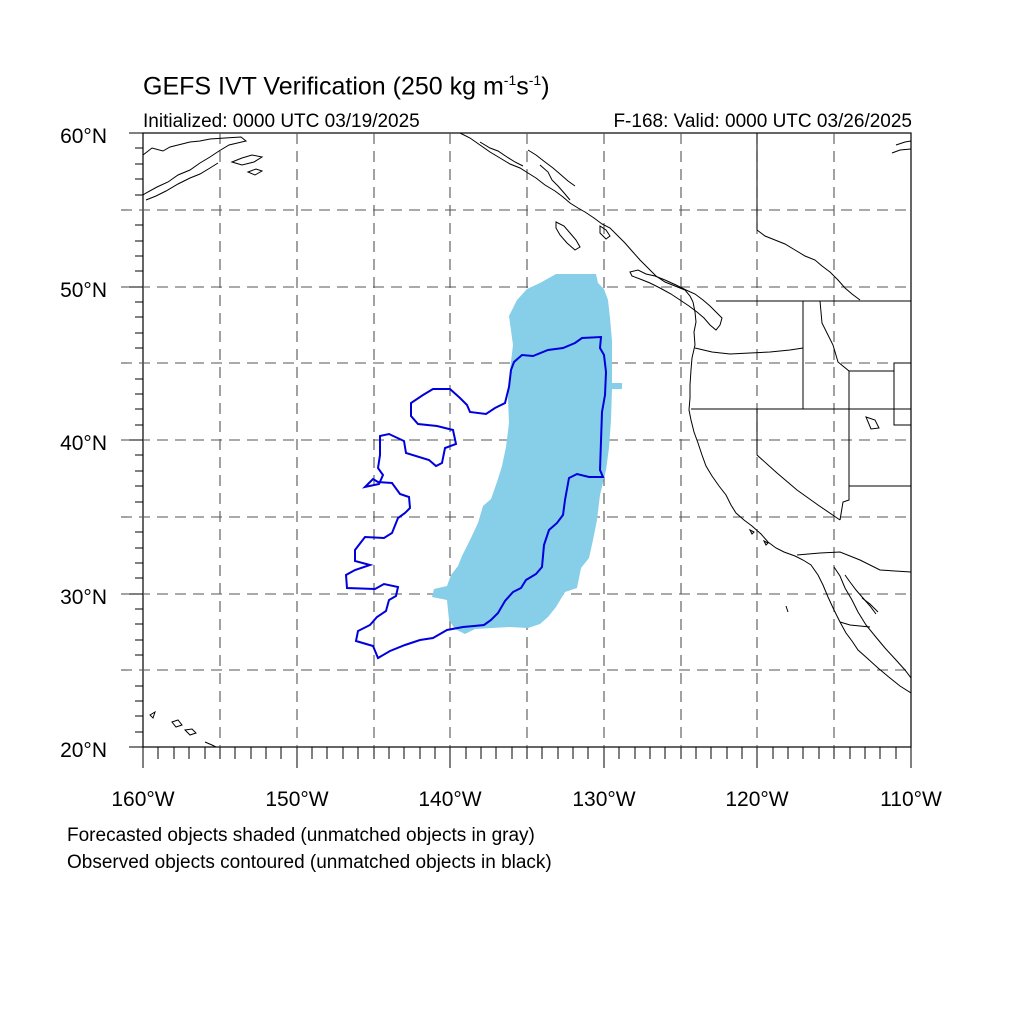 This screenshot has height=1024, width=1024. Describe the element at coordinates (756, 799) in the screenshot. I see `lon-label-120w: 120°W` at that location.